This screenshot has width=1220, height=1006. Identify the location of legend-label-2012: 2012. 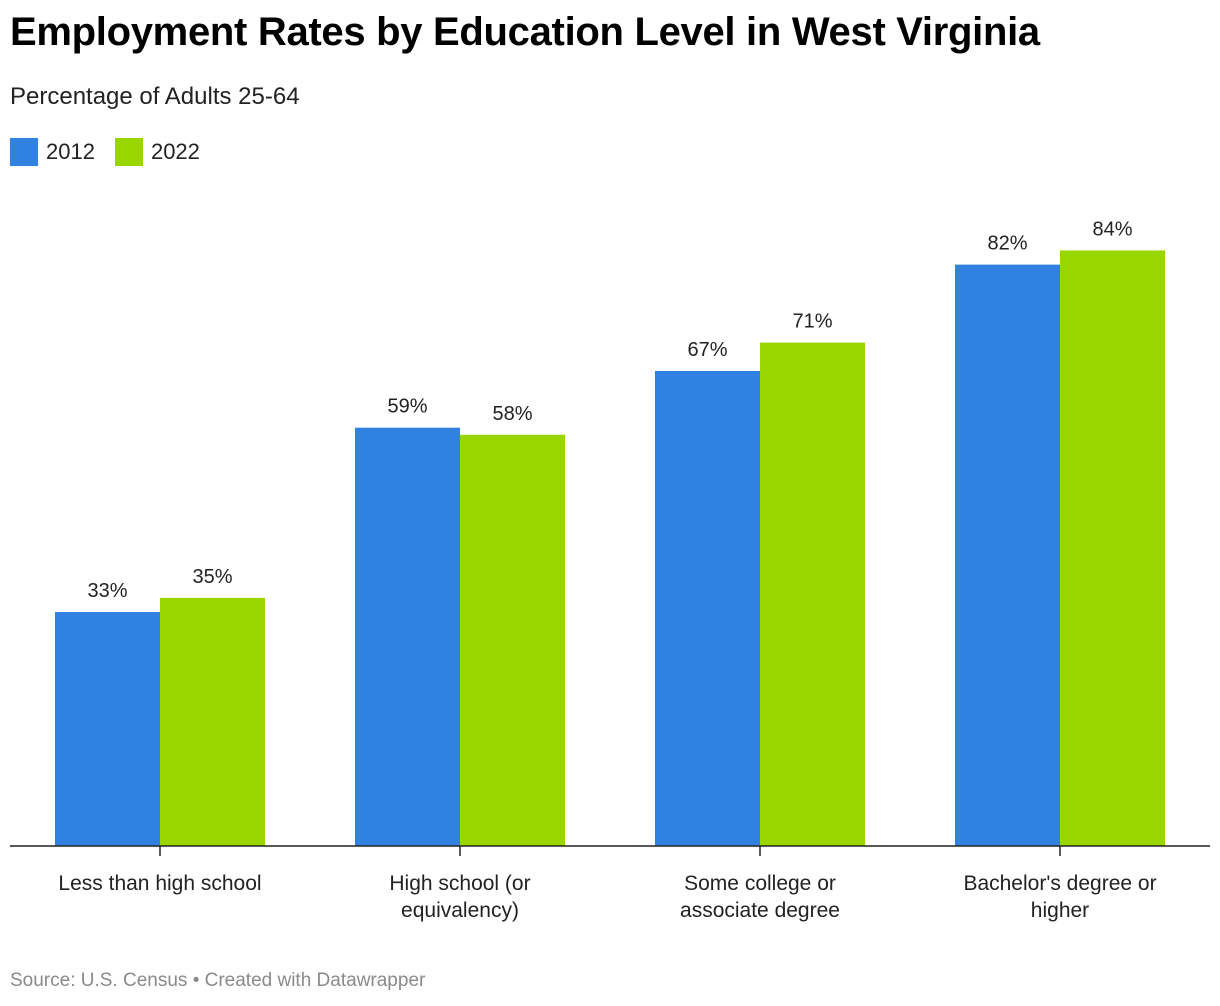
(70, 151).